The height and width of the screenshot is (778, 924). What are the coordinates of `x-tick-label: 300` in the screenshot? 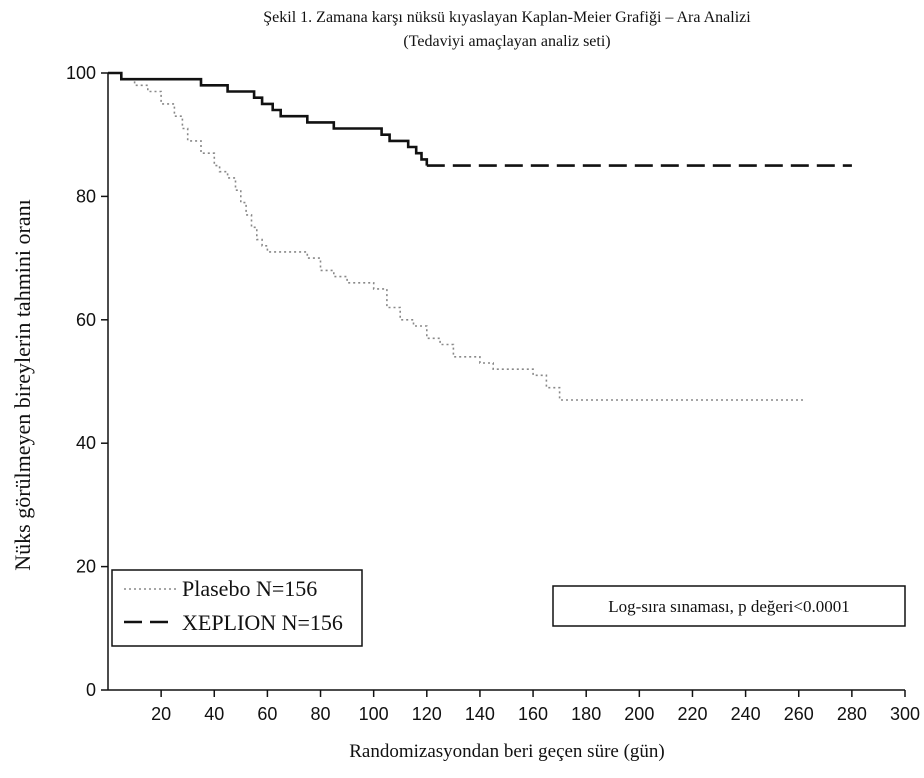 It's located at (905, 714).